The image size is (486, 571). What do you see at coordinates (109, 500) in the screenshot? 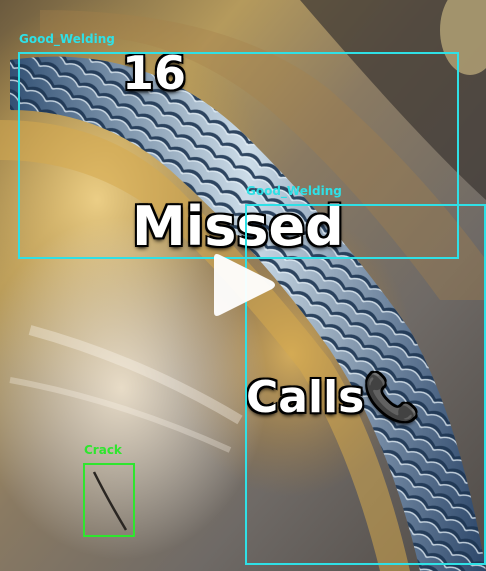
I see `detection-box-crack` at bounding box center [109, 500].